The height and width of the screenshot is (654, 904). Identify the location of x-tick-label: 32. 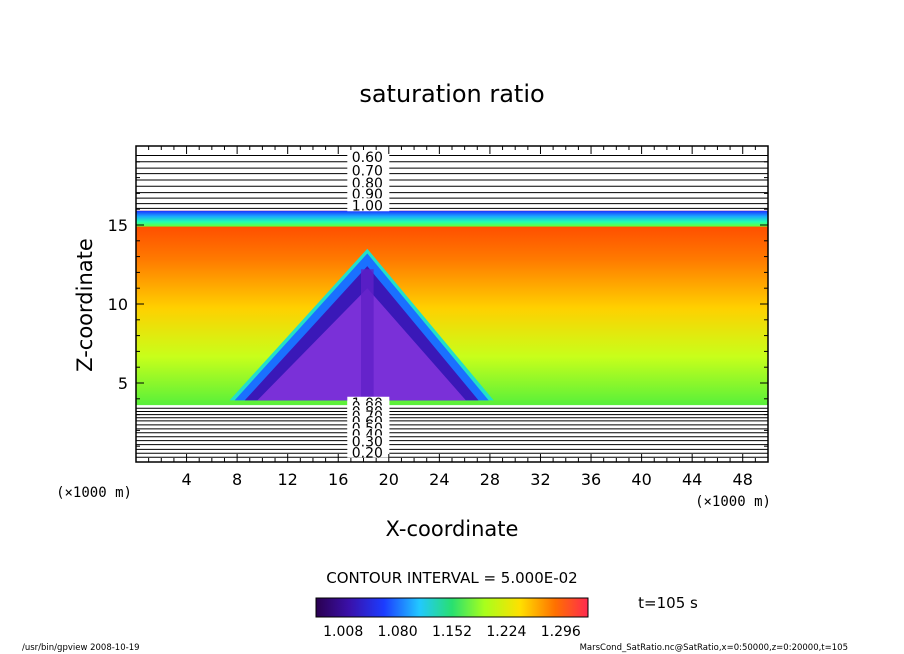
(540, 479).